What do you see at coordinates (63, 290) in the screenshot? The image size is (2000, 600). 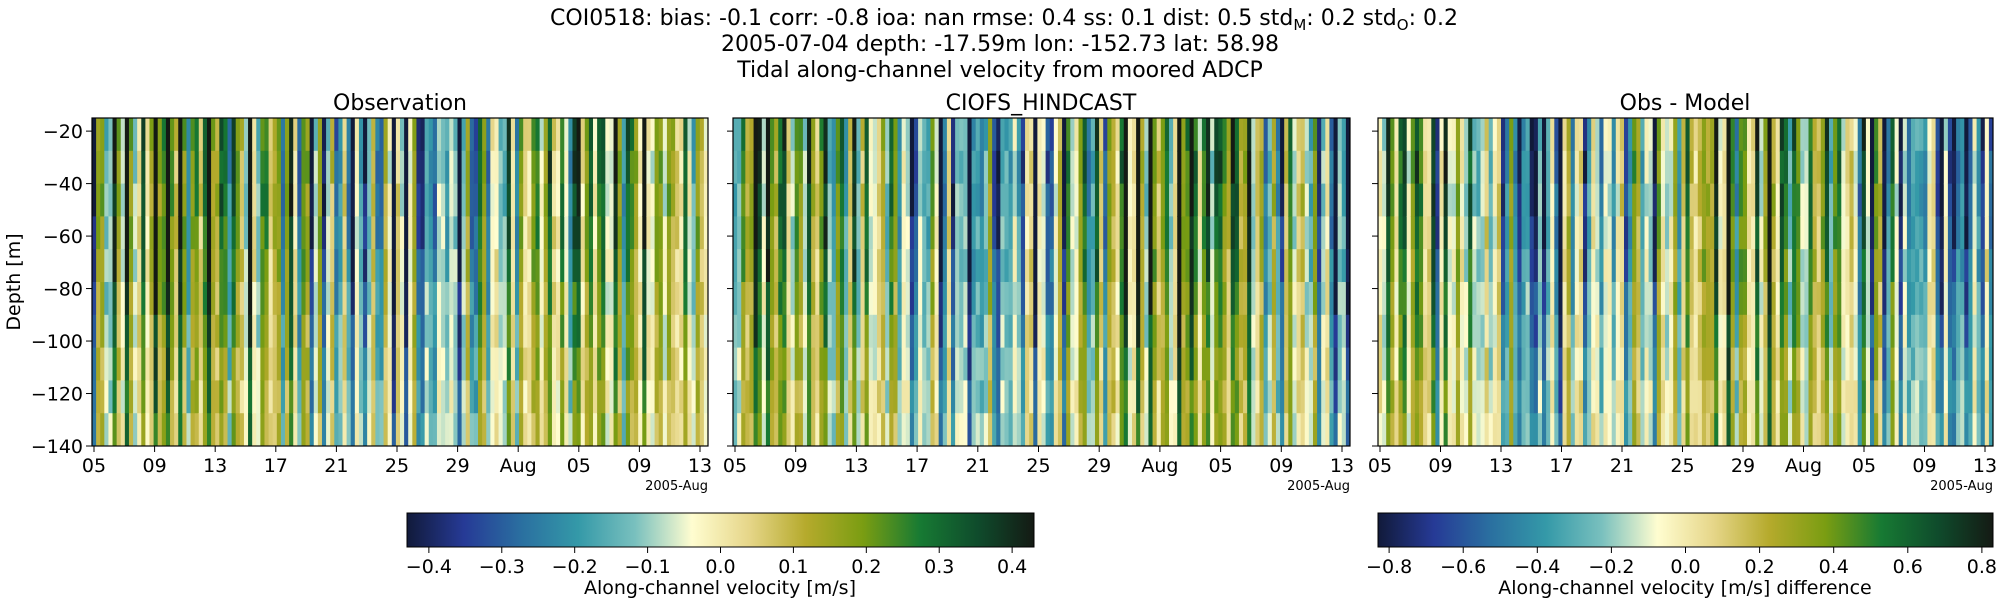 I see `y-tick-label: −80` at bounding box center [63, 290].